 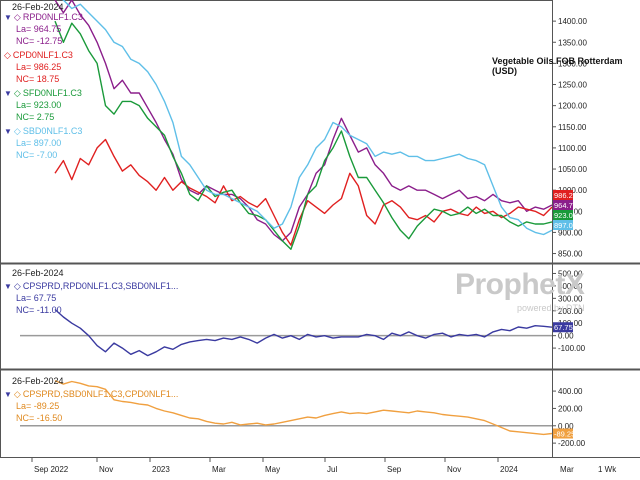 I want to click on panel2-date: 26-Feb-2024, so click(x=38, y=273).